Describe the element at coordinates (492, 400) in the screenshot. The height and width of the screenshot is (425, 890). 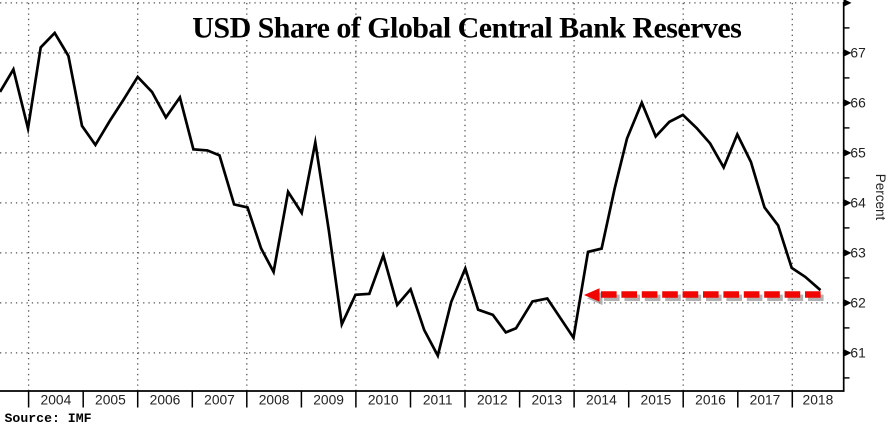
I see `svg-text: 2012` at that location.